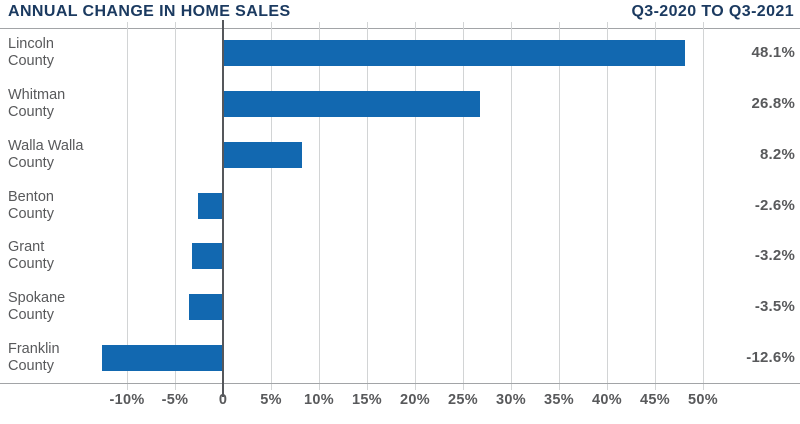 This screenshot has width=800, height=424. Describe the element at coordinates (511, 400) in the screenshot. I see `x-axis-tick-label: 30%` at that location.